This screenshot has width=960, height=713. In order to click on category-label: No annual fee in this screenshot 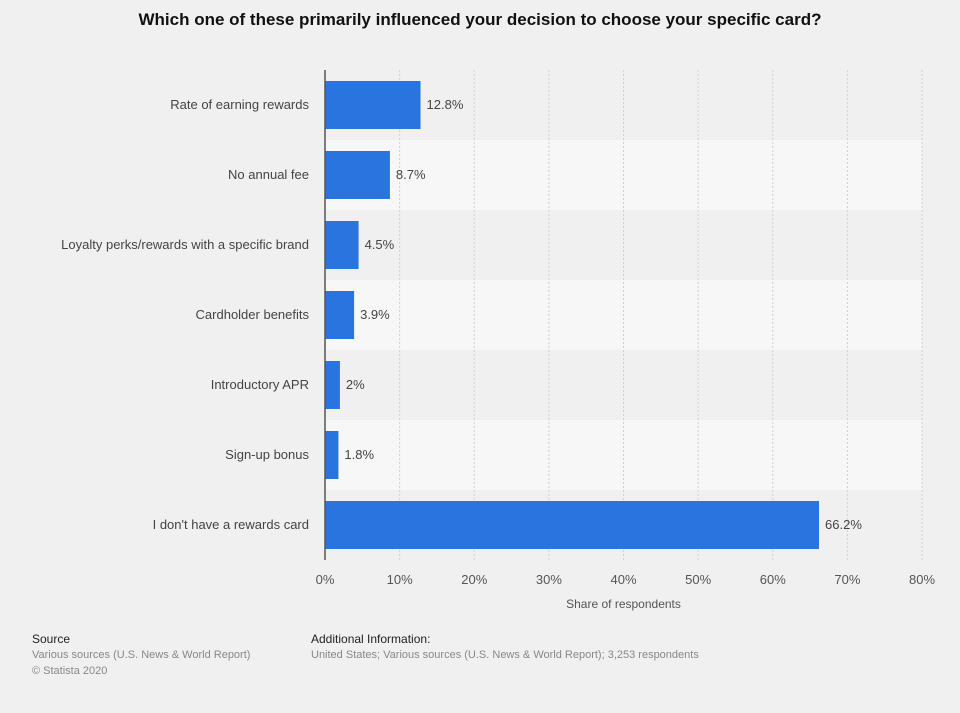, I will do `click(268, 174)`.